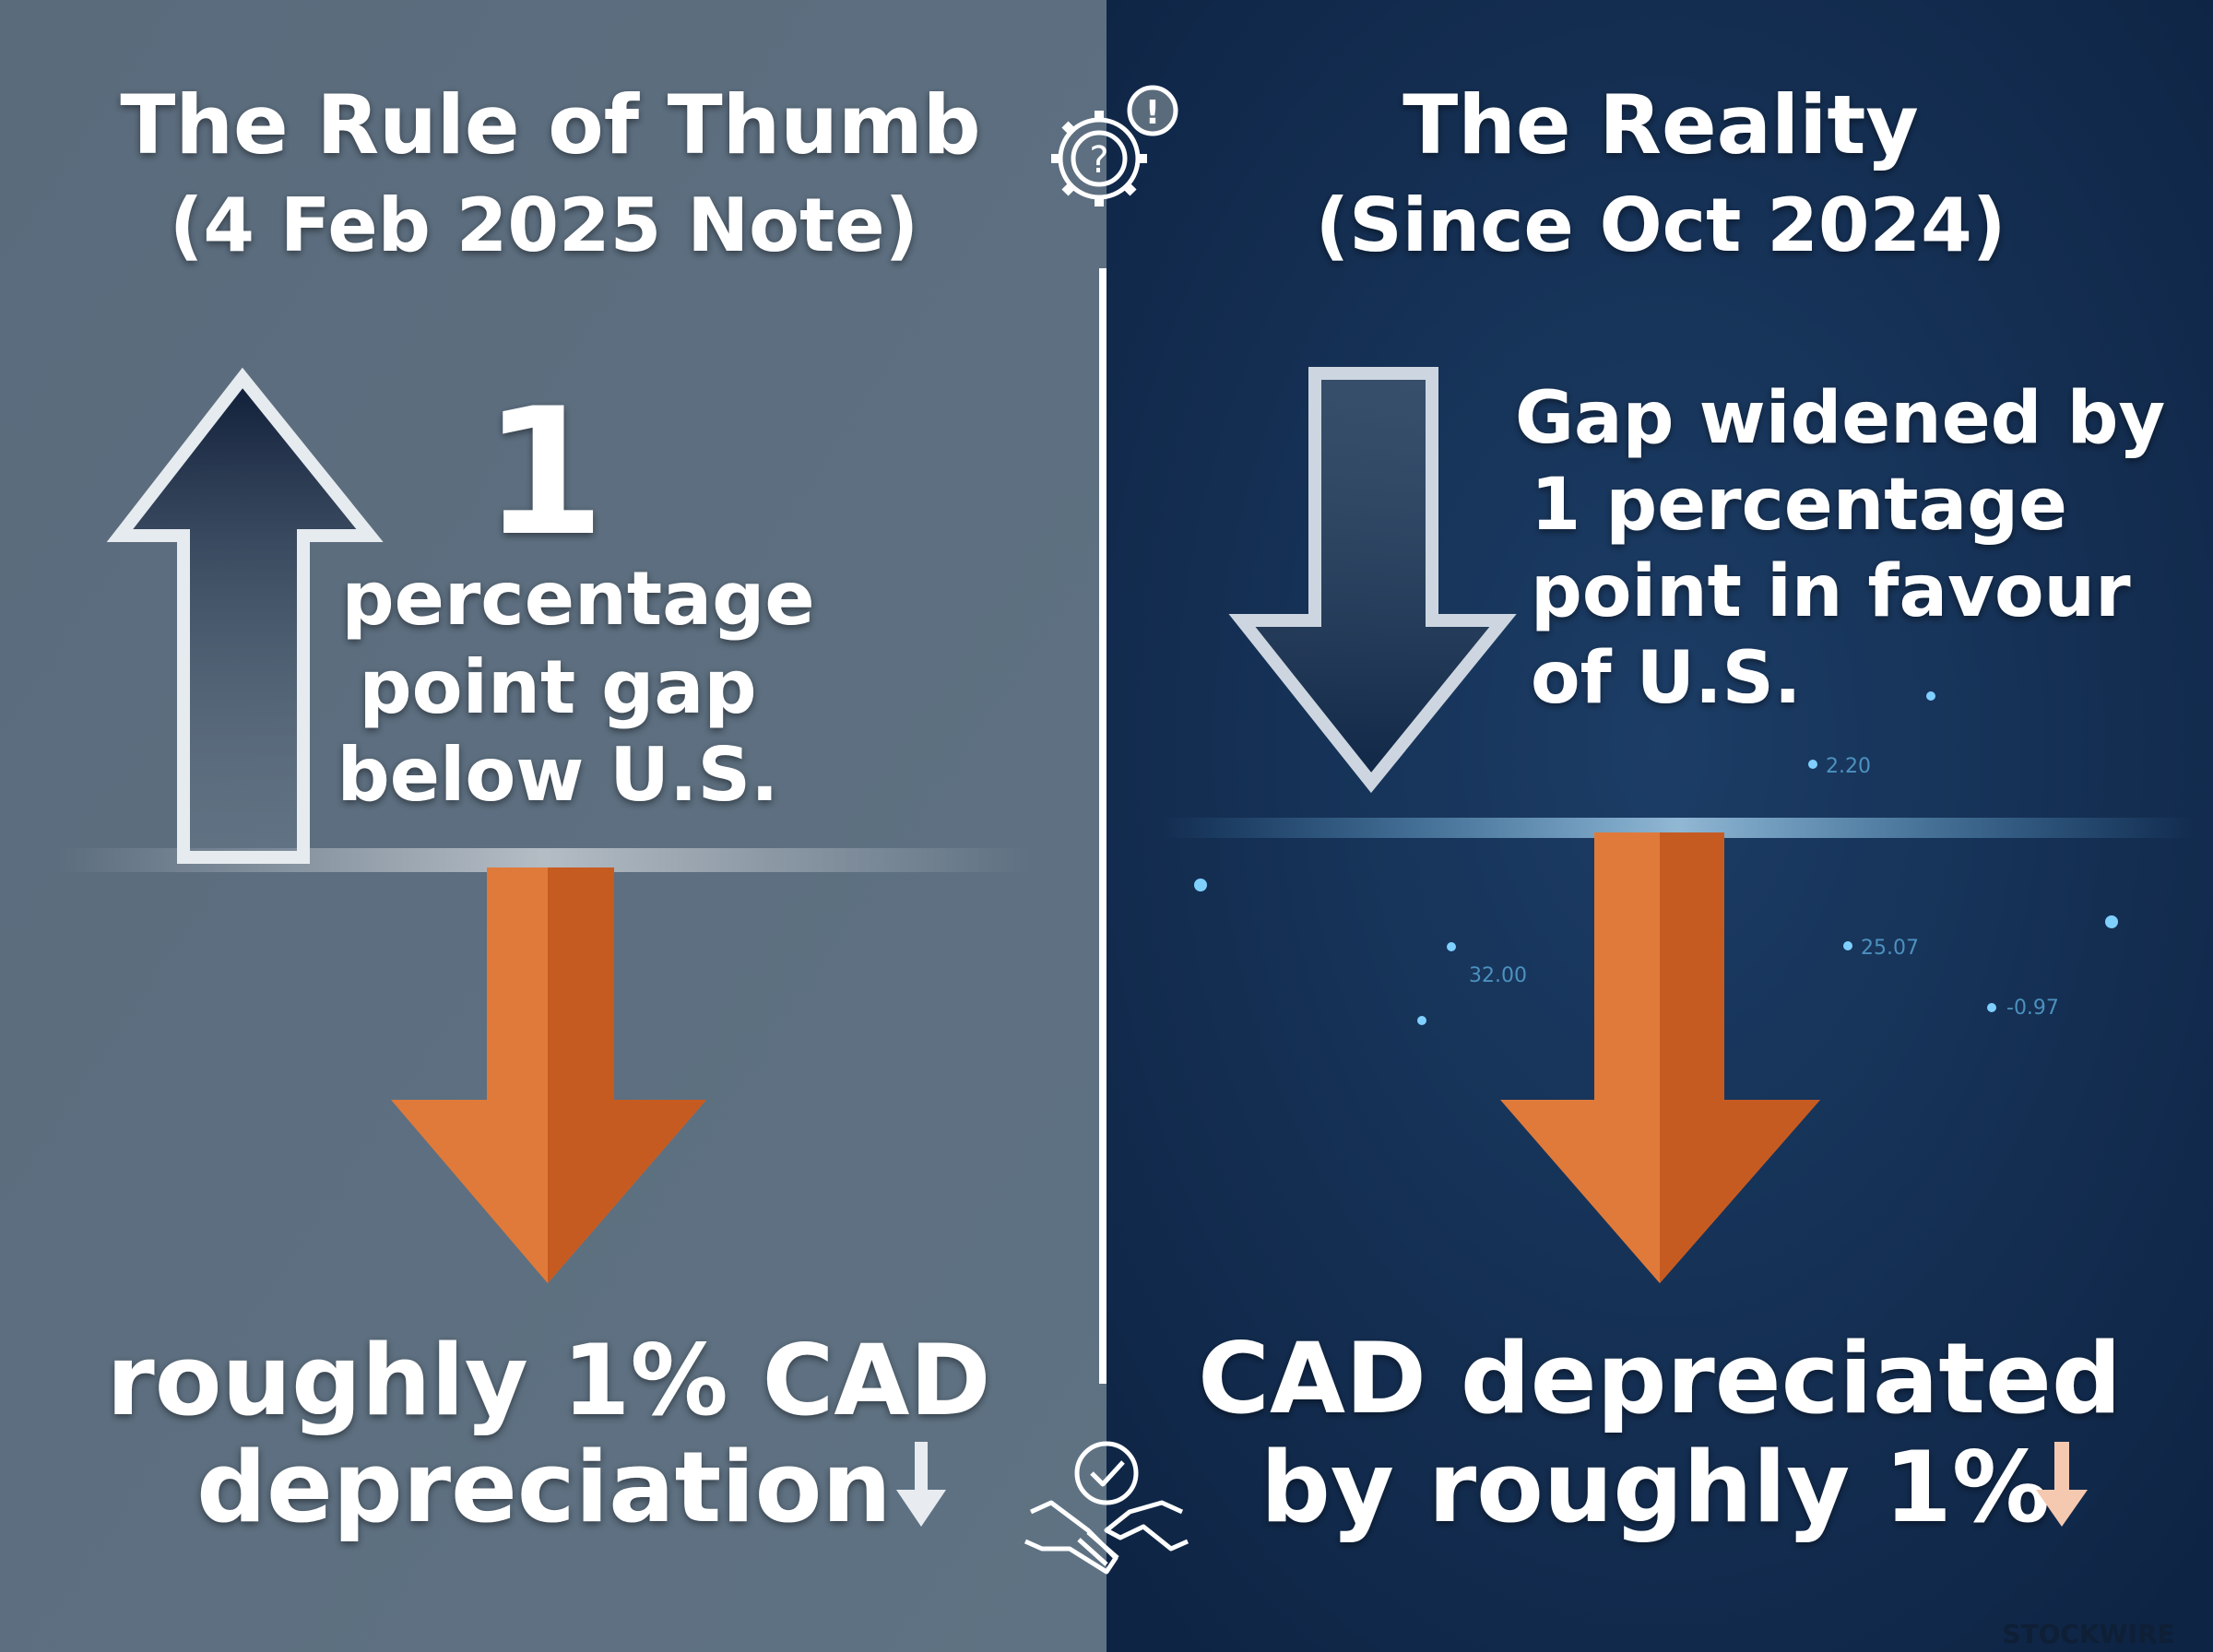  Describe the element at coordinates (1661, 225) in the screenshot. I see `right-subtitle: (Since Oct 2024)` at that location.